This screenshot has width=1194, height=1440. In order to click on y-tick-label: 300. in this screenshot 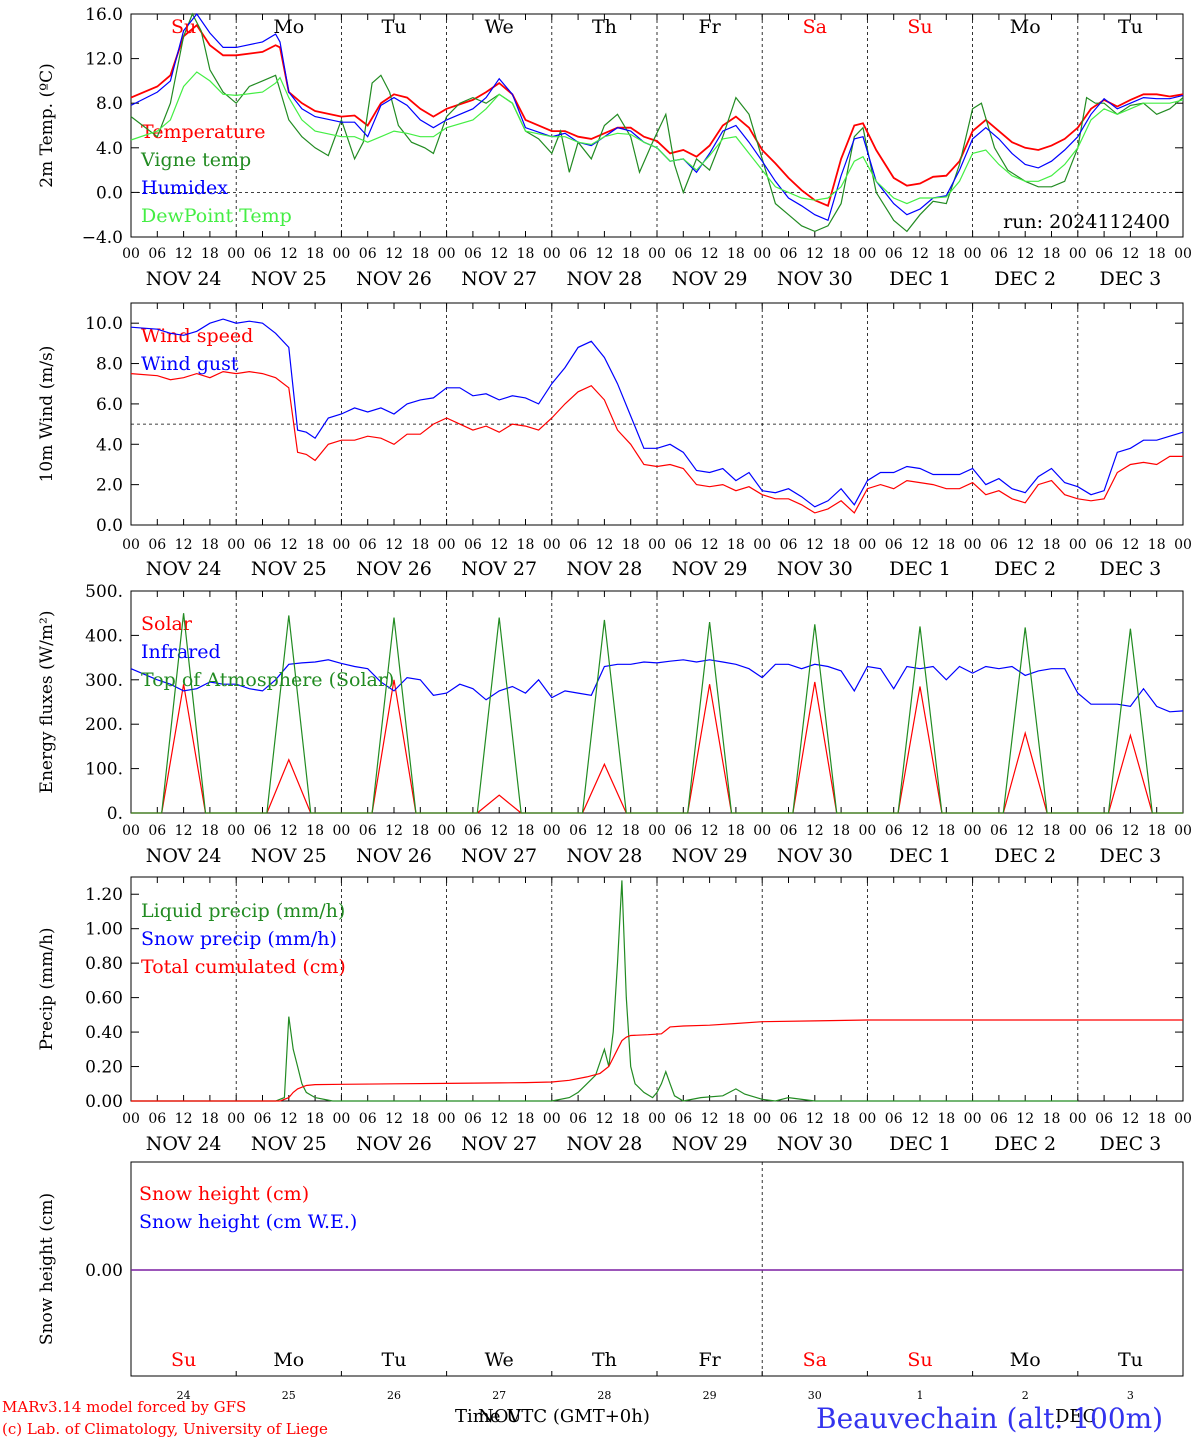, I will do `click(104, 681)`.